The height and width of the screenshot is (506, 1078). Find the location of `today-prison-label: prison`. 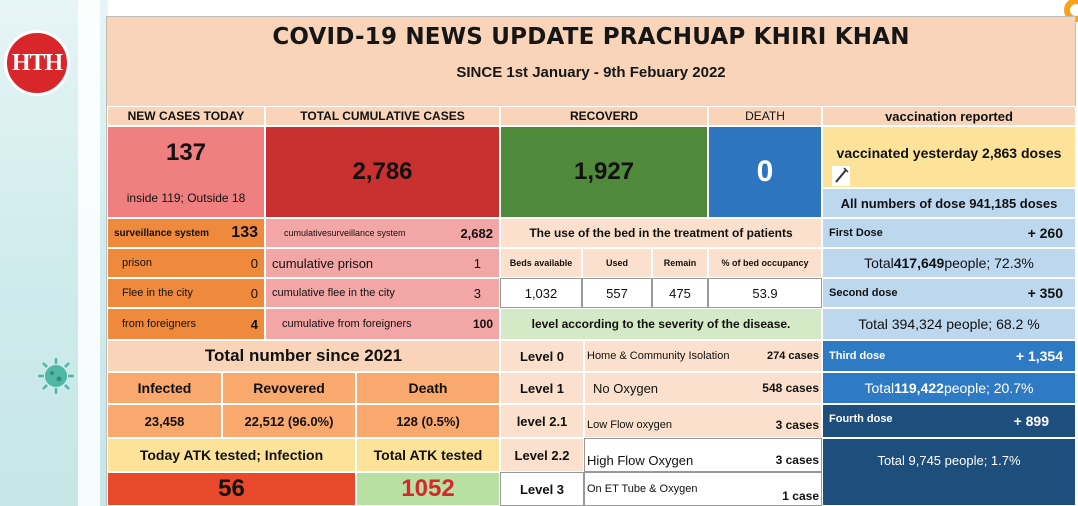

today-prison-label: prison is located at coordinates (137, 263).